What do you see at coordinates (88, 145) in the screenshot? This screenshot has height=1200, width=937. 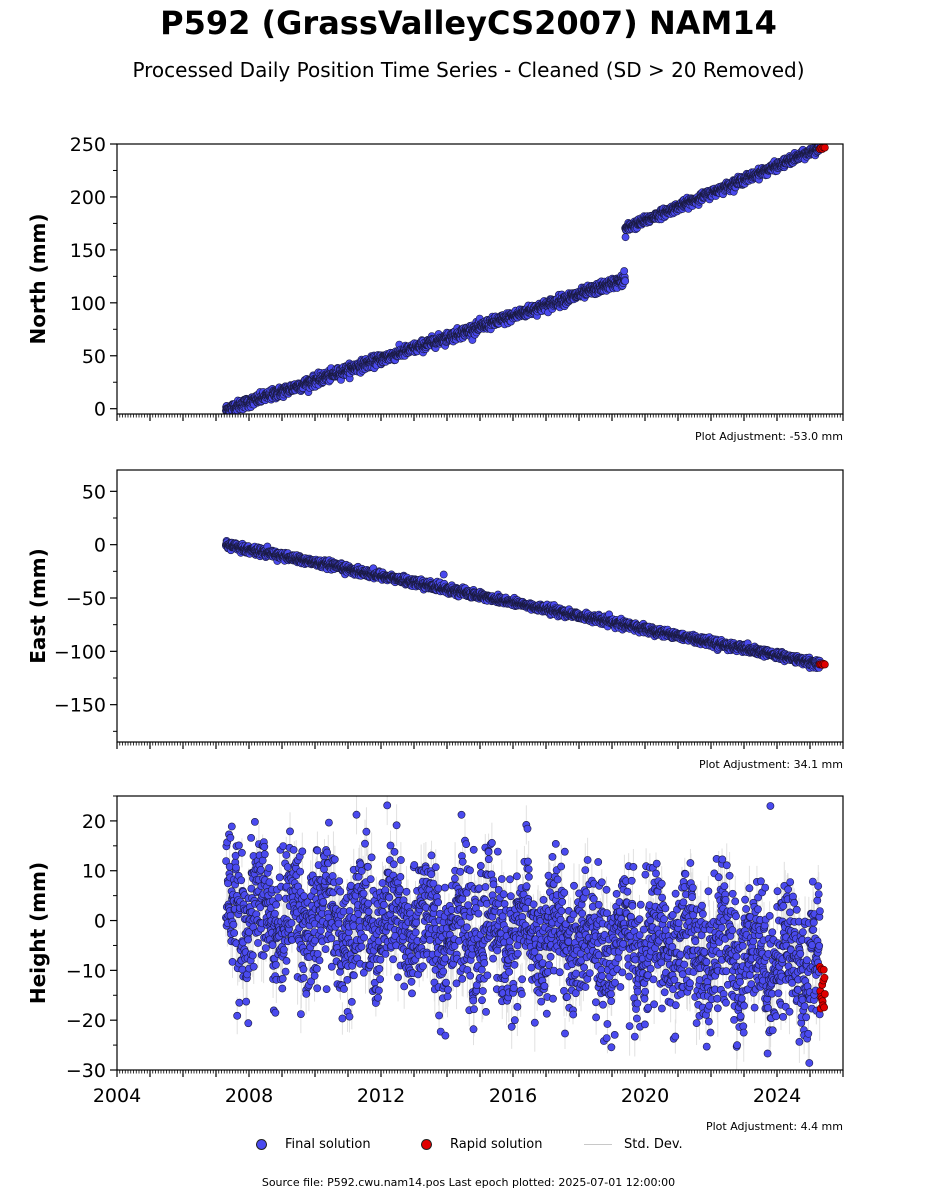 I see `y-tick-label: 250` at bounding box center [88, 145].